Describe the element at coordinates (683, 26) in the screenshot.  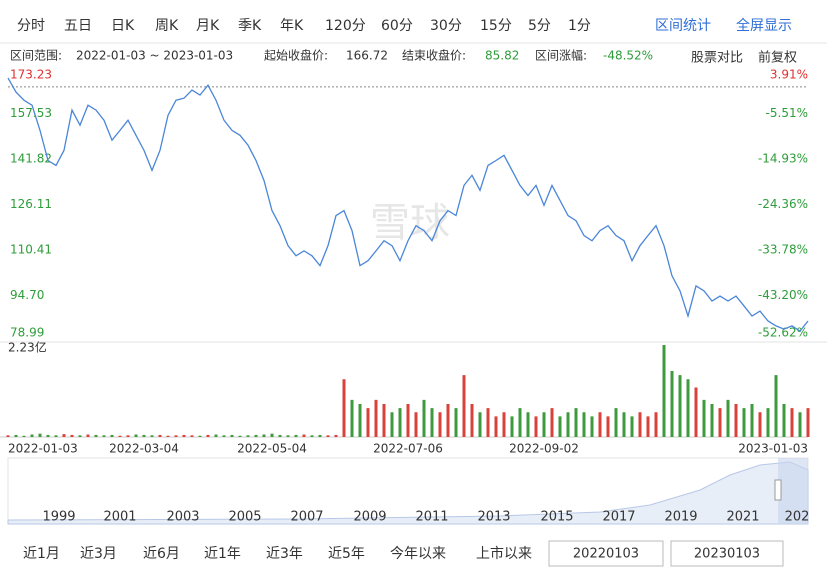
I see `action-link: 区间统计` at that location.